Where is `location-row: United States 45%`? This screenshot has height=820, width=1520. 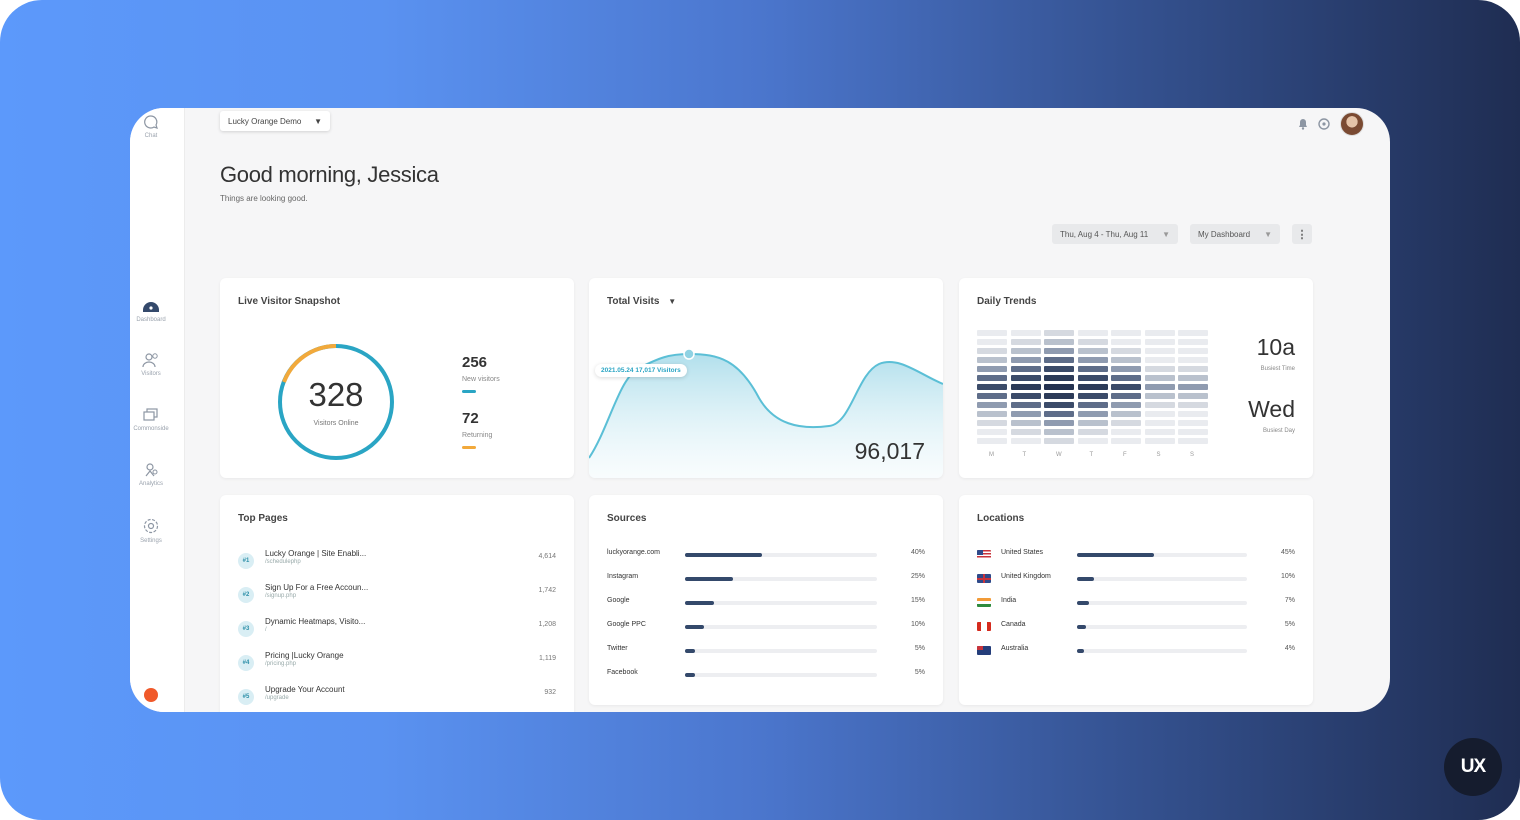 location-row: United States 45% is located at coordinates (1136, 555).